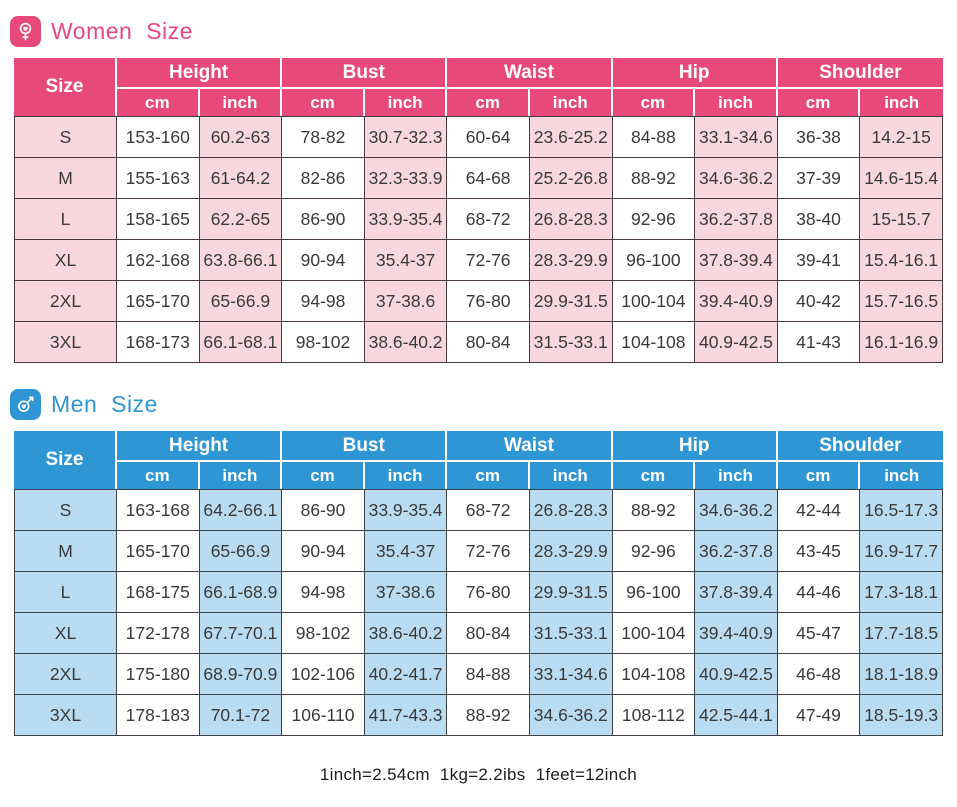 This screenshot has height=807, width=957. Describe the element at coordinates (571, 260) in the screenshot. I see `value-cell: 28.3-29.9` at that location.